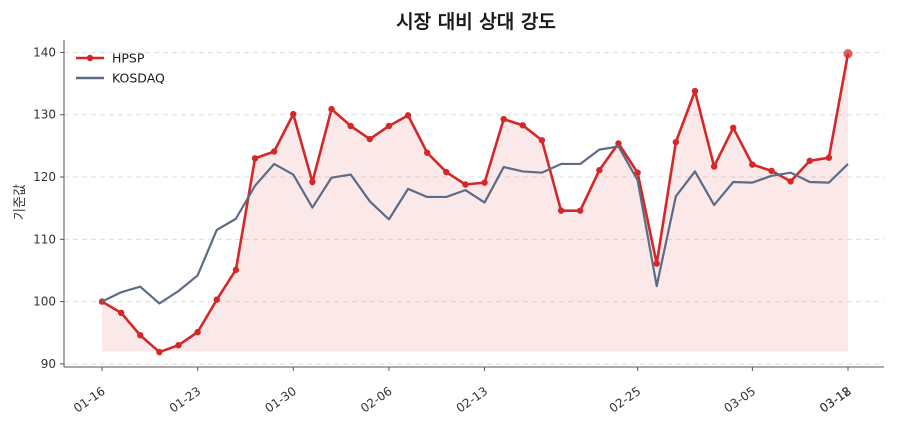  I want to click on y-tick-label: 140, so click(44, 52).